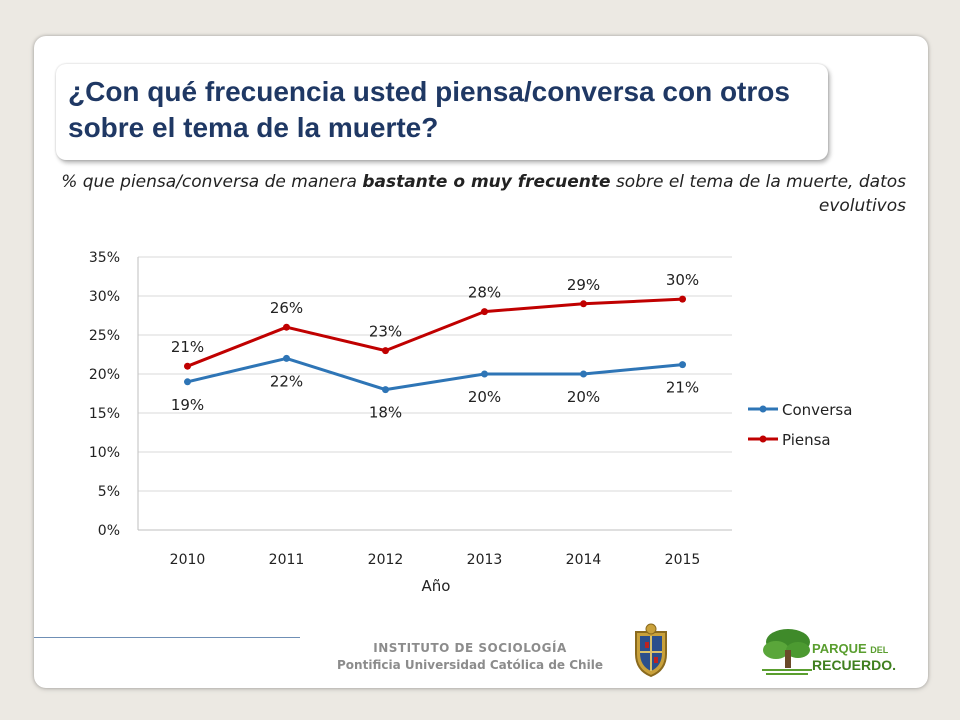 This screenshot has width=960, height=720. I want to click on data-label: 26%, so click(286, 308).